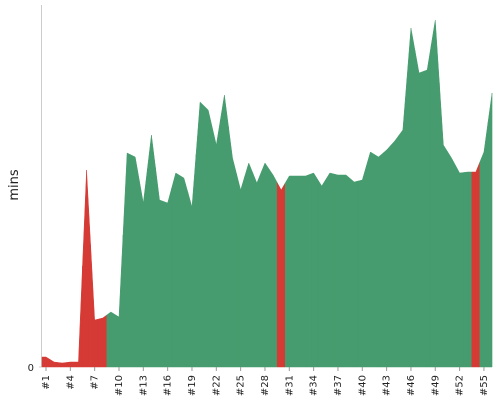  Describe the element at coordinates (241, 385) in the screenshot. I see `x-tick-label: #25` at that location.